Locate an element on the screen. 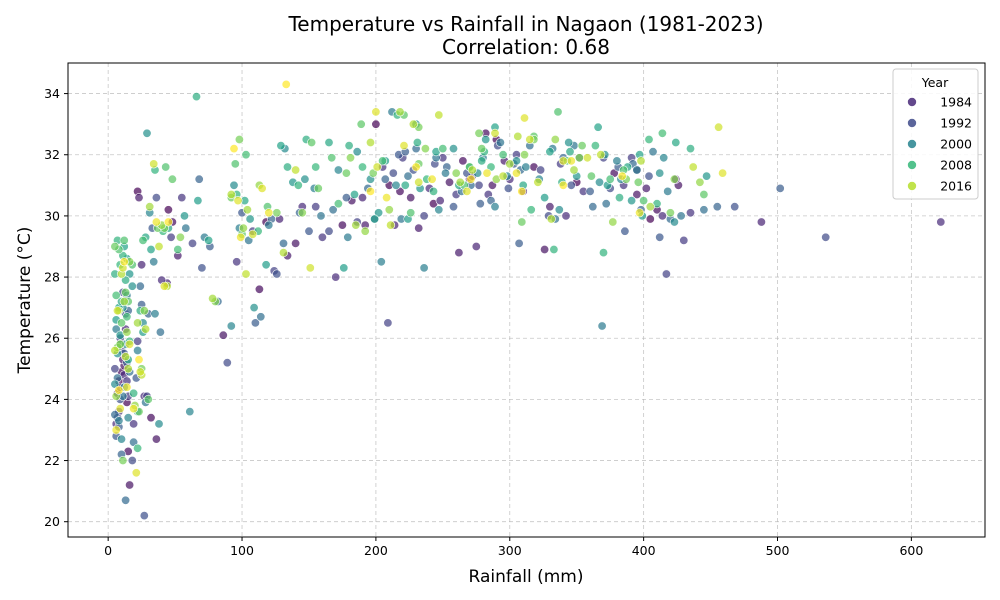 This screenshot has height=600, width=1000. y-tick-label: 20 is located at coordinates (52, 521).